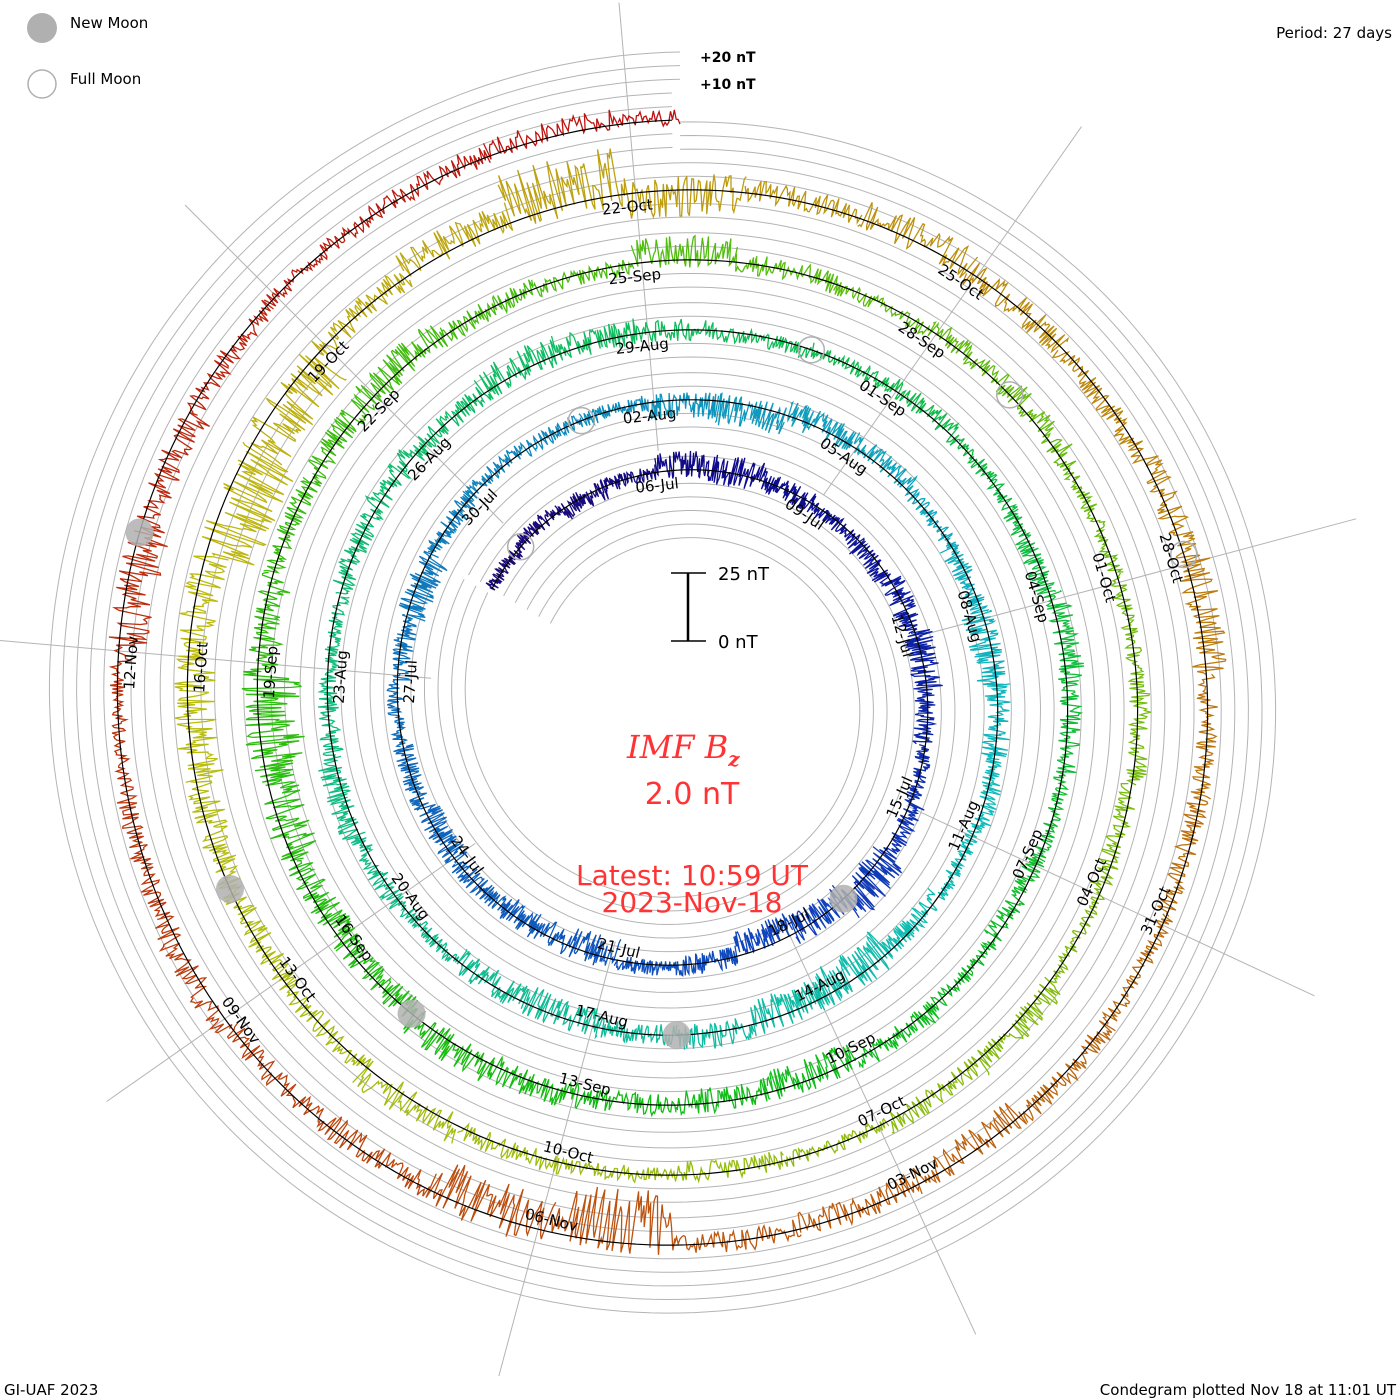 This screenshot has width=1400, height=1400. What do you see at coordinates (627, 206) in the screenshot?
I see `date-label: 22-Oct` at bounding box center [627, 206].